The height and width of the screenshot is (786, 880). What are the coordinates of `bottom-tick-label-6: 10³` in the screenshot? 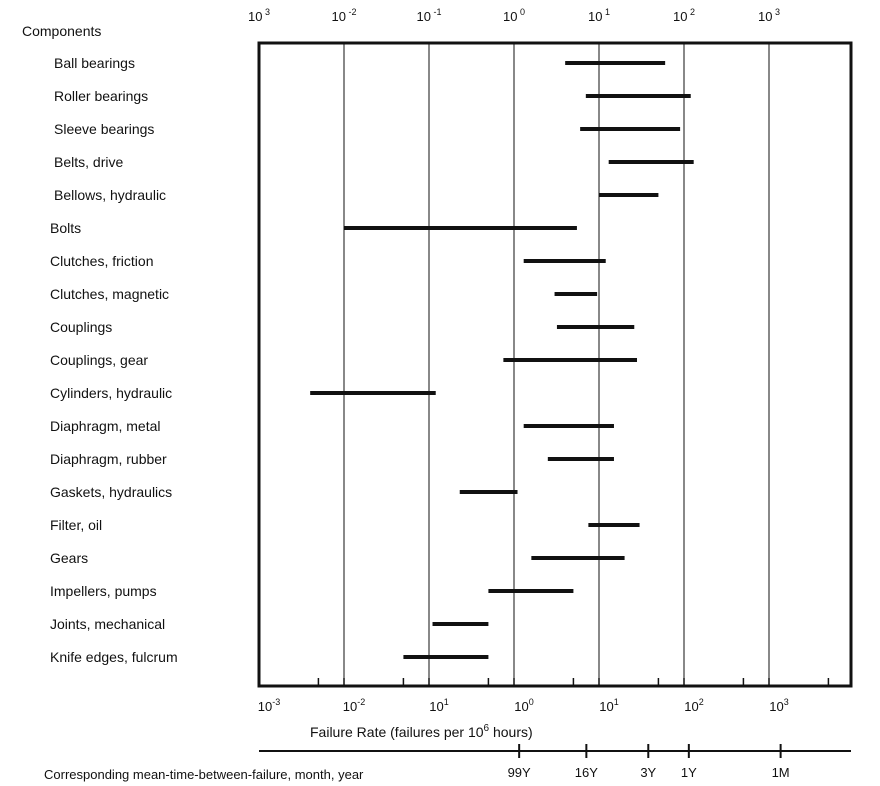 It's located at (778, 705).